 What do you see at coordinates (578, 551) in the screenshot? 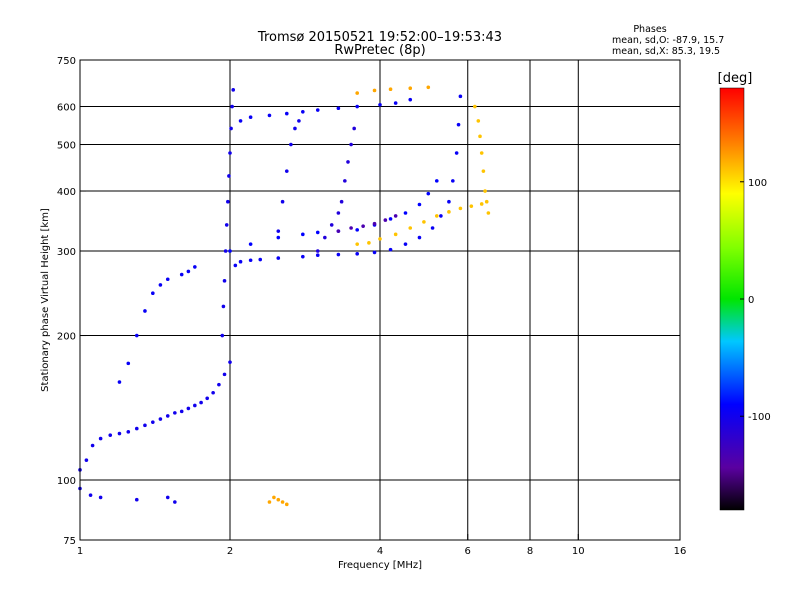
I see `x-tick-label: 10` at bounding box center [578, 551].